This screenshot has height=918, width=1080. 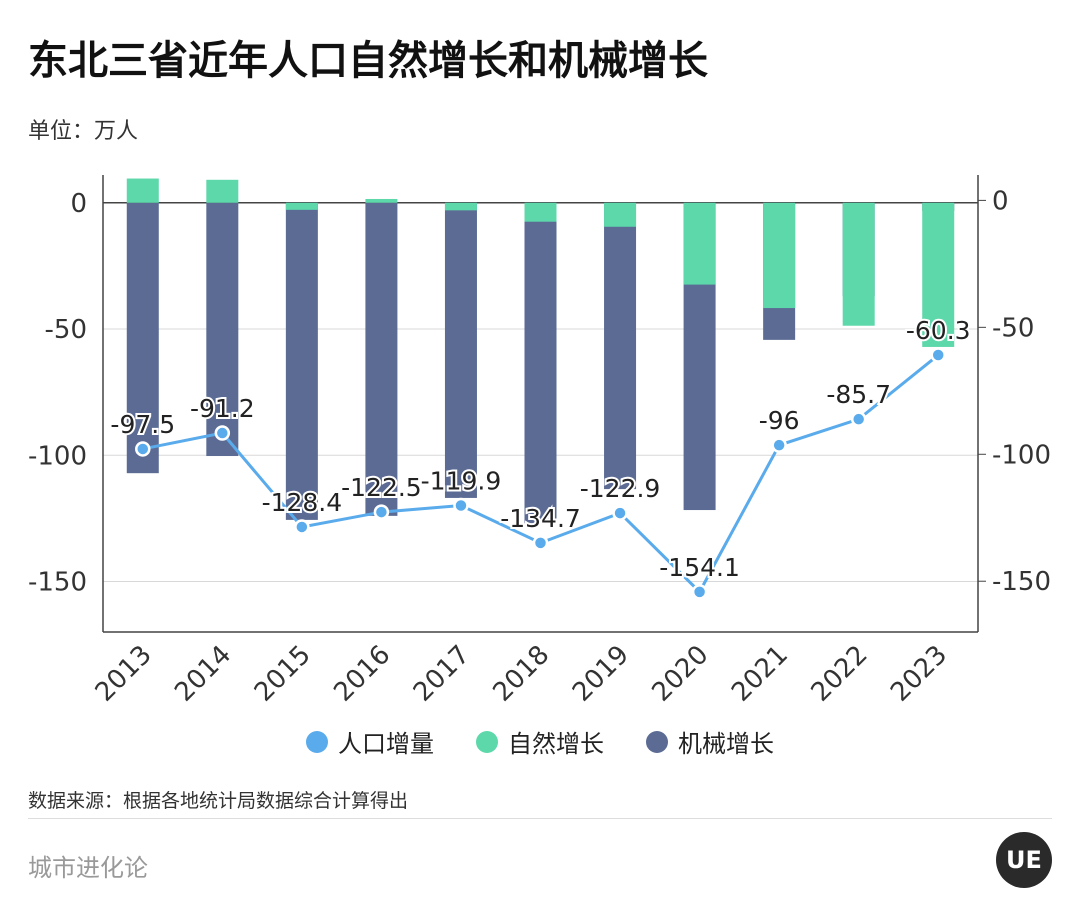 I want to click on y-left-tick-label: -100, so click(x=57, y=456).